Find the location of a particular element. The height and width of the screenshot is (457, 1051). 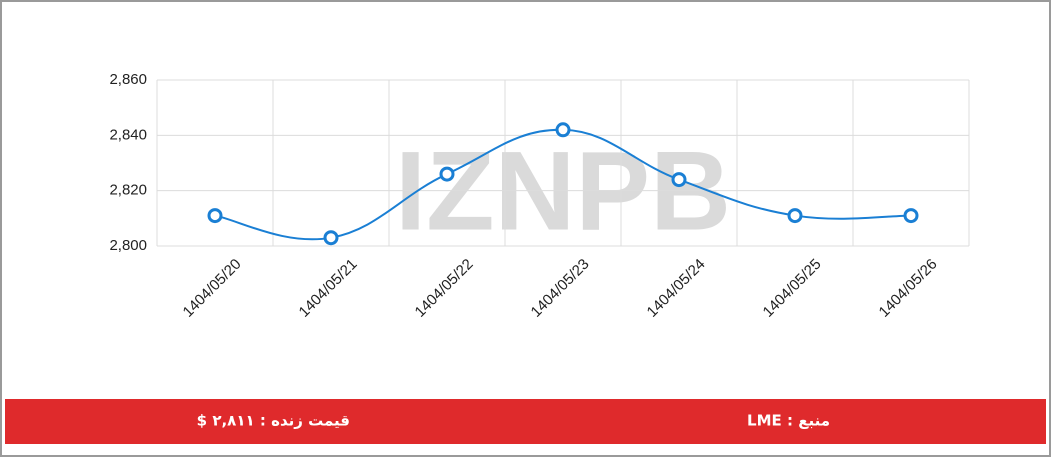

y-tick-label: 2,800 is located at coordinates (128, 245).